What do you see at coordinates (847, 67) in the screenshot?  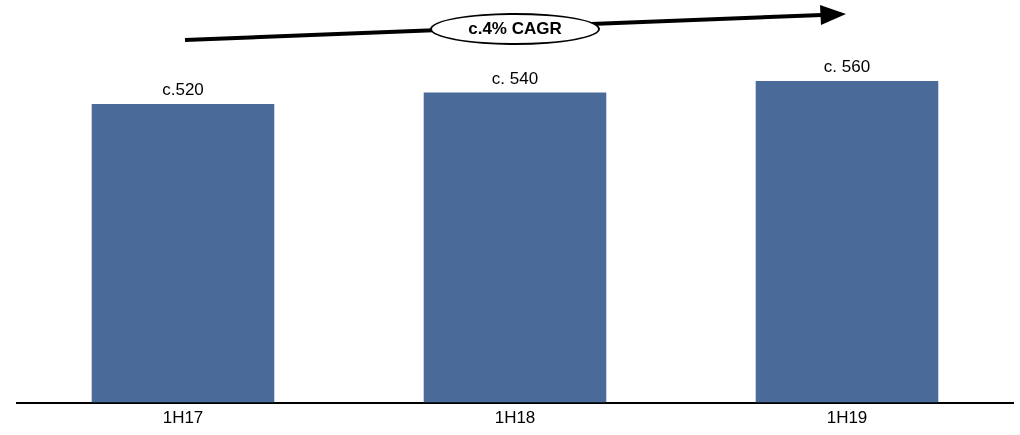 I see `data-label: c. 560` at bounding box center [847, 67].